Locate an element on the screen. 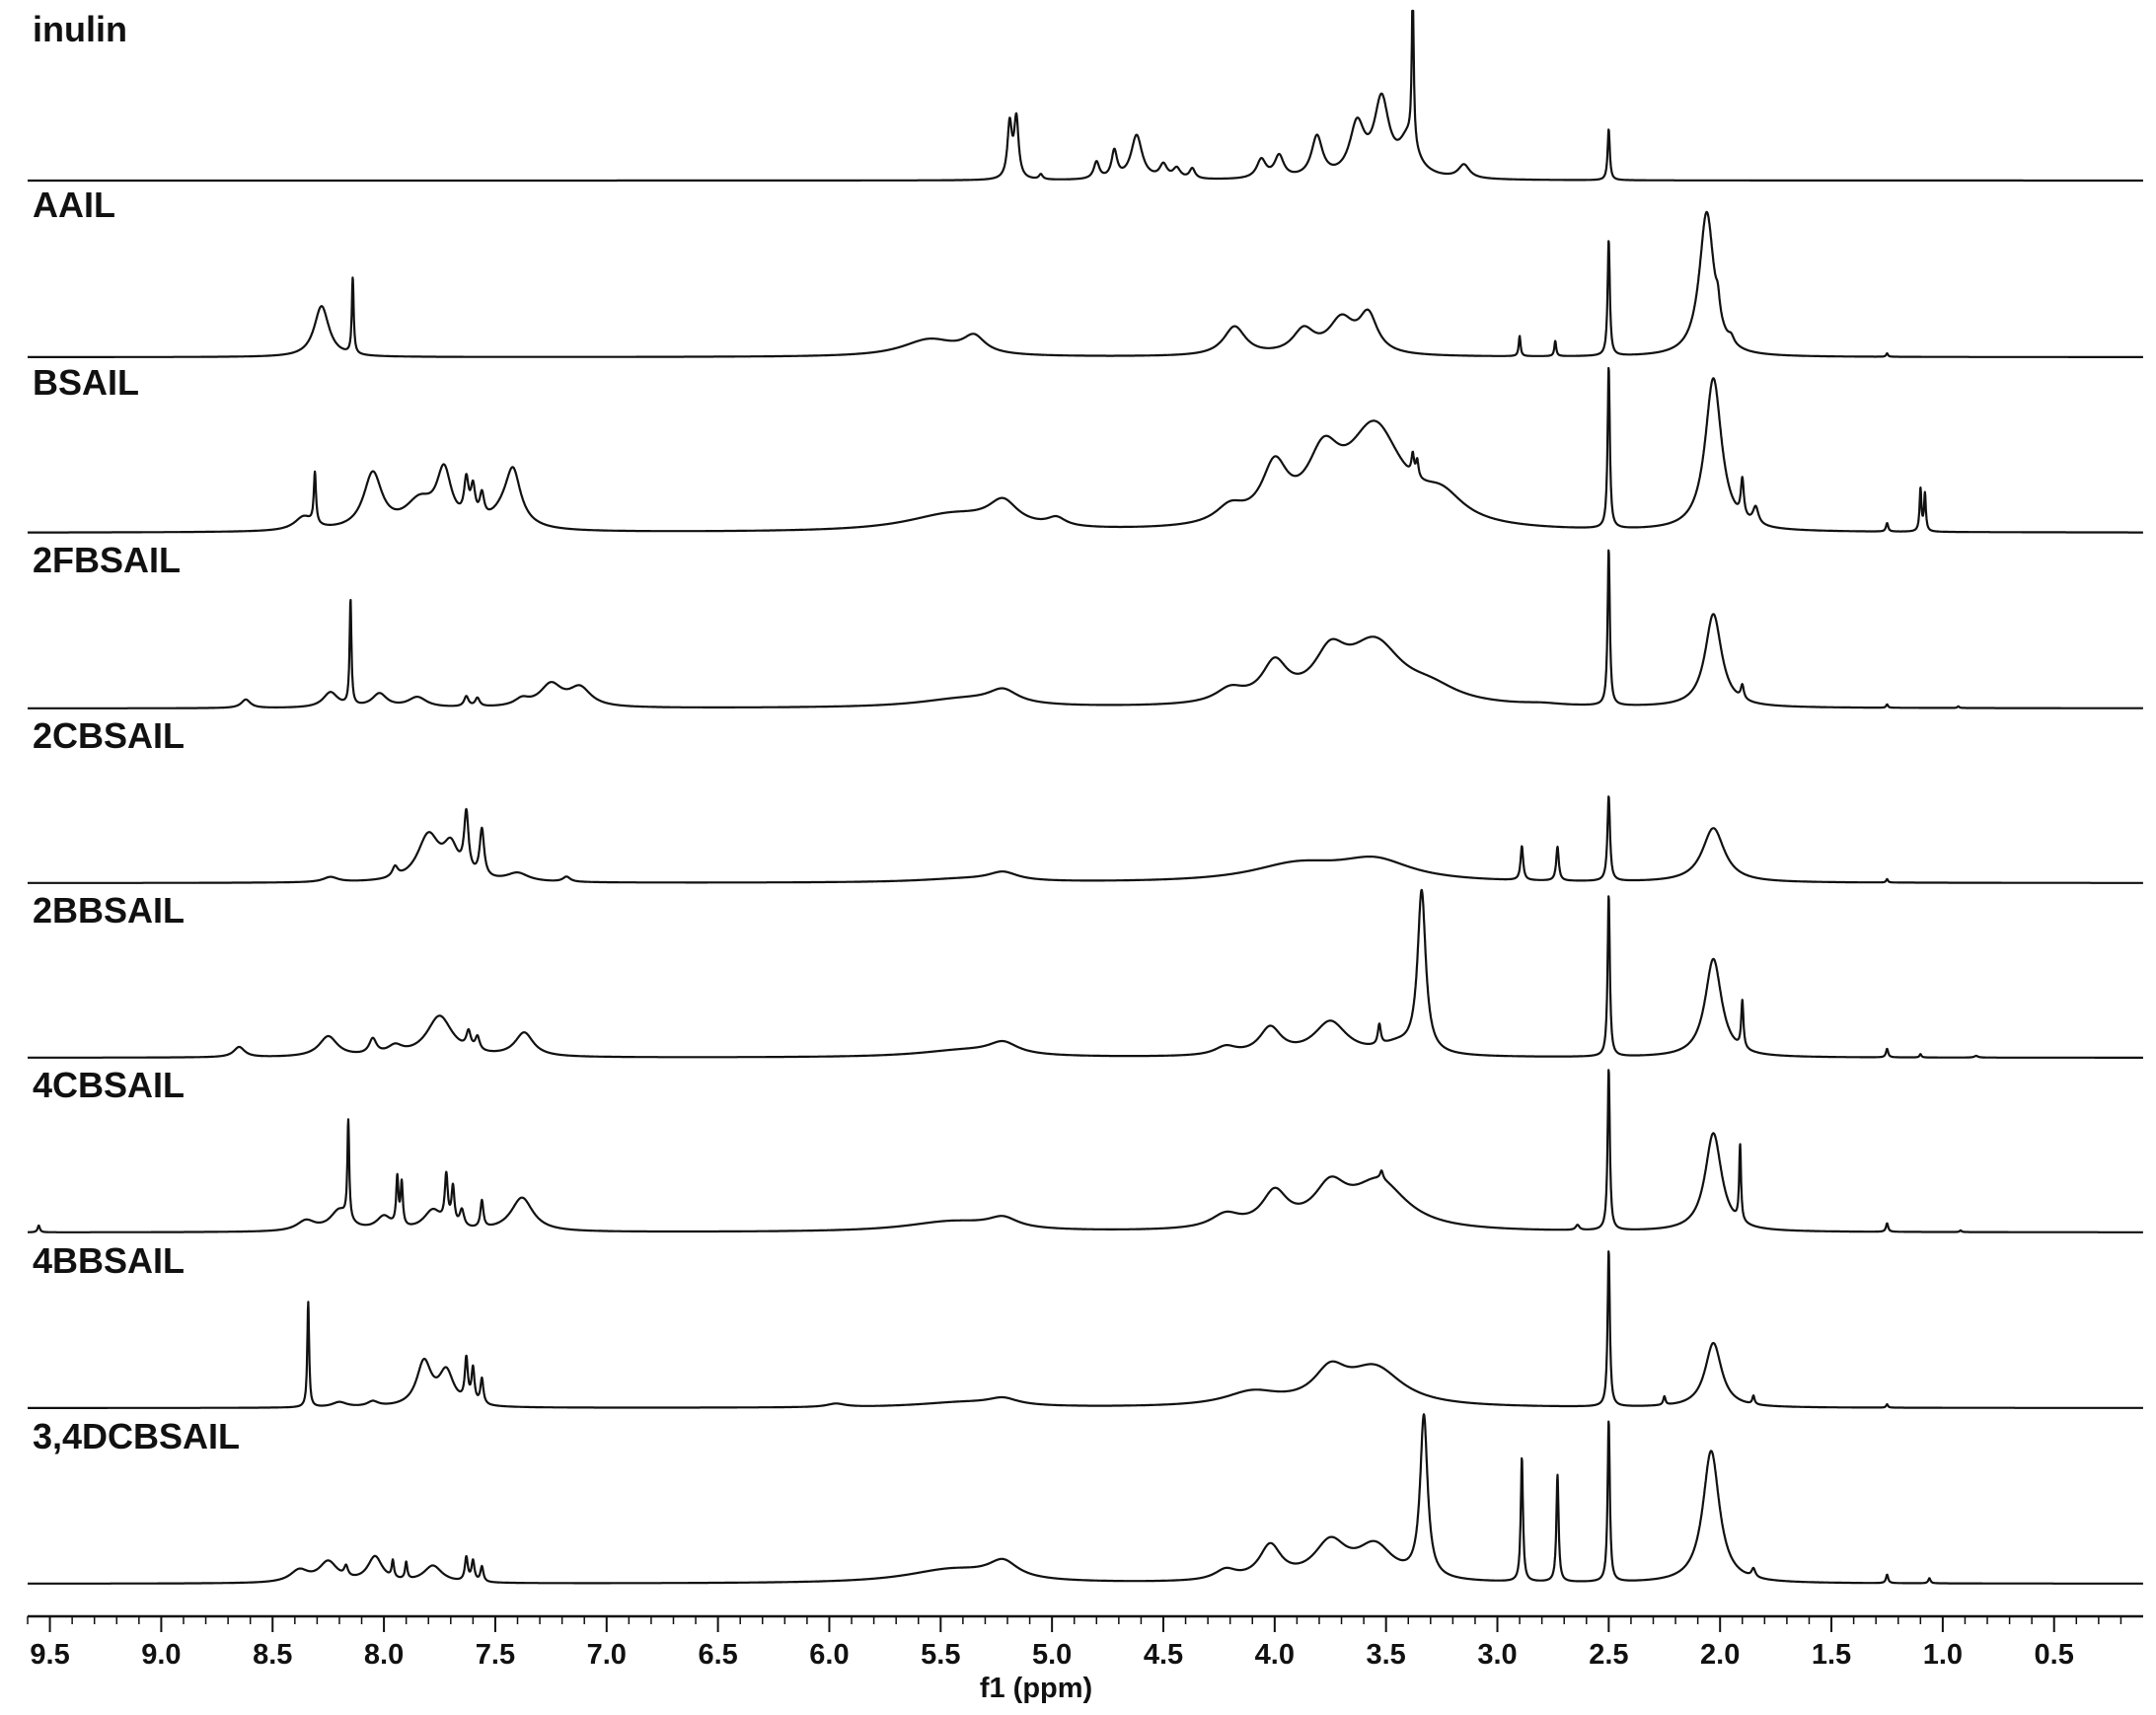  spectrum-label-bsail: BSAIL is located at coordinates (86, 382).